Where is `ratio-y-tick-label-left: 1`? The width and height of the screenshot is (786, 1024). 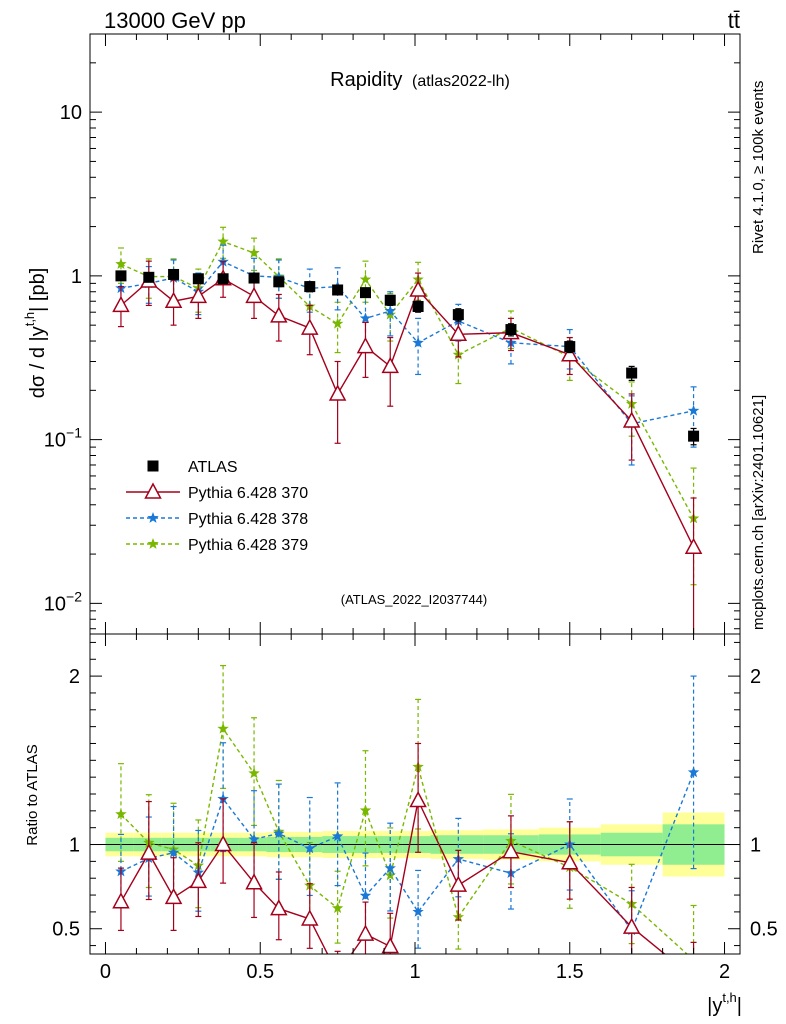 ratio-y-tick-label-left: 1 is located at coordinates (74, 846).